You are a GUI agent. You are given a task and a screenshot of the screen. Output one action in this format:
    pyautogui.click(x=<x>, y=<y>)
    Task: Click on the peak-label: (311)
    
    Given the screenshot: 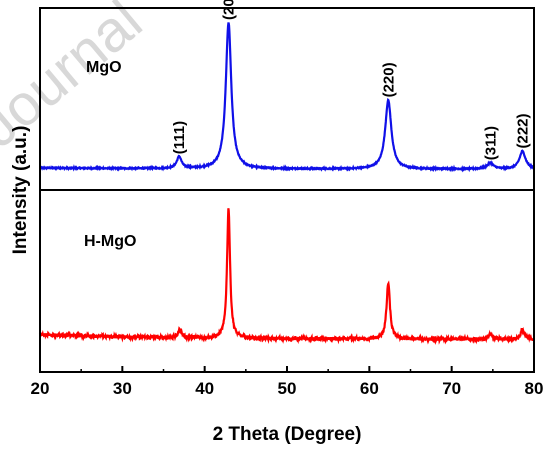 What is the action you would take?
    pyautogui.click(x=490, y=143)
    